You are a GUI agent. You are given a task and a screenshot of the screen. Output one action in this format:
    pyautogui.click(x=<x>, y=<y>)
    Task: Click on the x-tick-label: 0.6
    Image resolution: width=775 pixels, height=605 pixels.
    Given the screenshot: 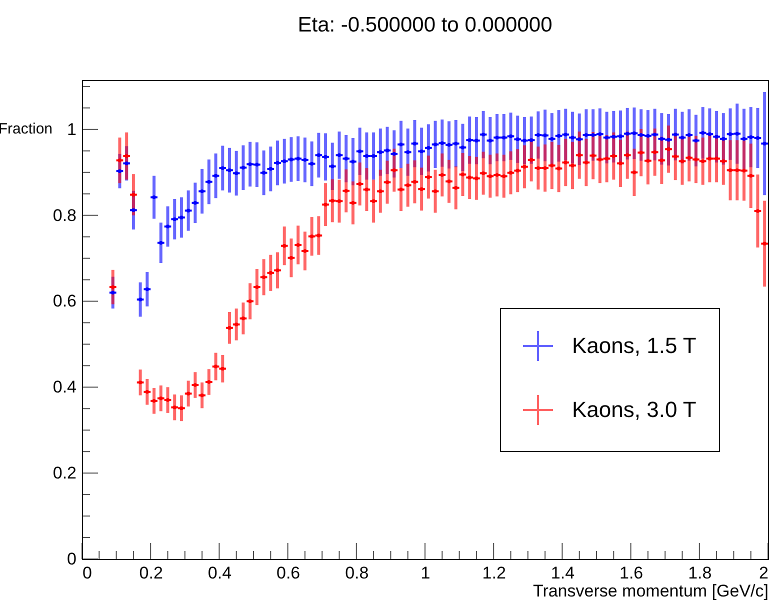 What is the action you would take?
    pyautogui.click(x=288, y=573)
    